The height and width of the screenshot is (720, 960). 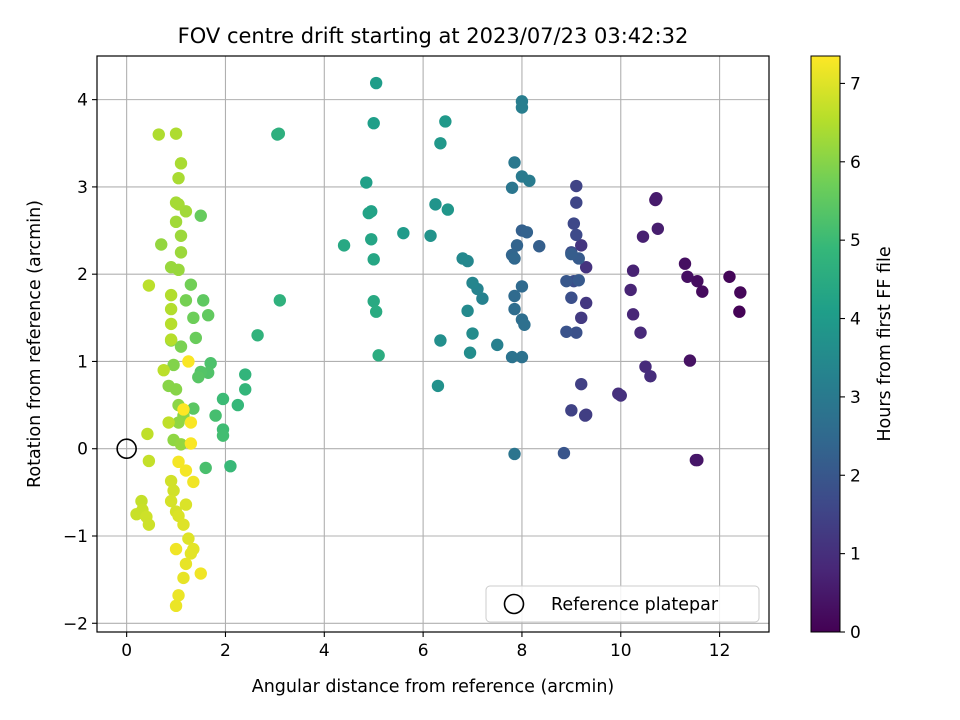 What do you see at coordinates (855, 633) in the screenshot?
I see `colorbar-tick-label: 0` at bounding box center [855, 633].